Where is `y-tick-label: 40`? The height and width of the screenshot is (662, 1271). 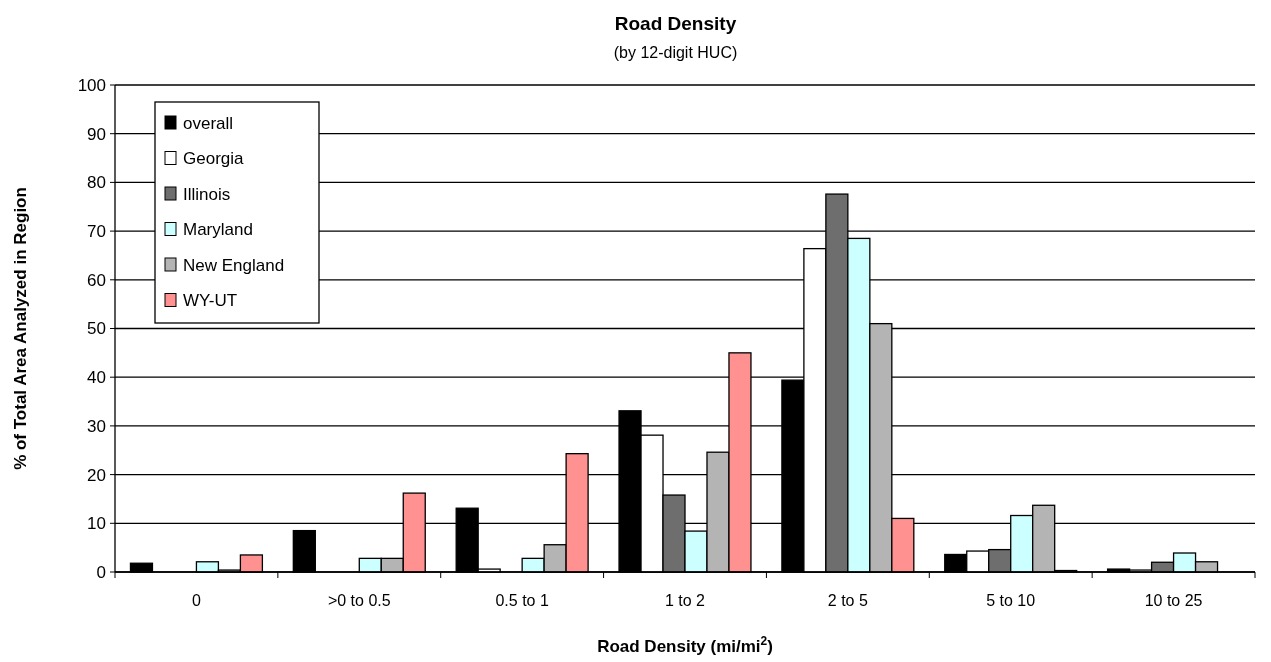 y-tick-label: 40 is located at coordinates (96, 378).